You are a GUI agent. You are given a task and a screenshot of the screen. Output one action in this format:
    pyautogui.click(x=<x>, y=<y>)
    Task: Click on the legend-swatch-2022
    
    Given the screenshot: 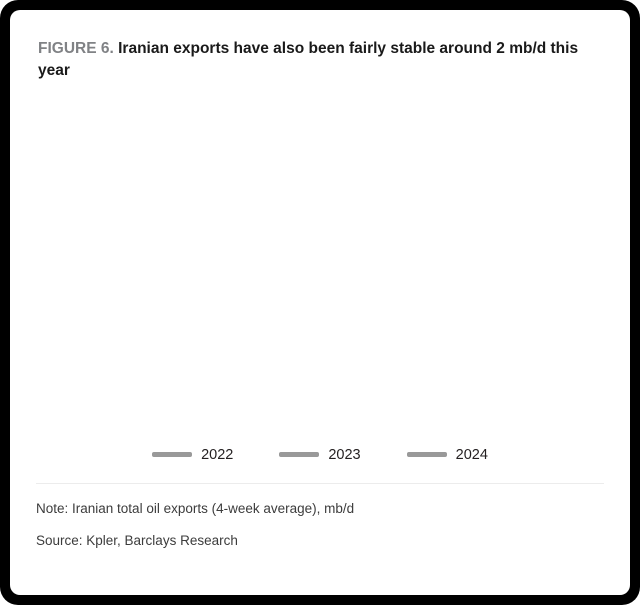 What is the action you would take?
    pyautogui.click(x=172, y=455)
    